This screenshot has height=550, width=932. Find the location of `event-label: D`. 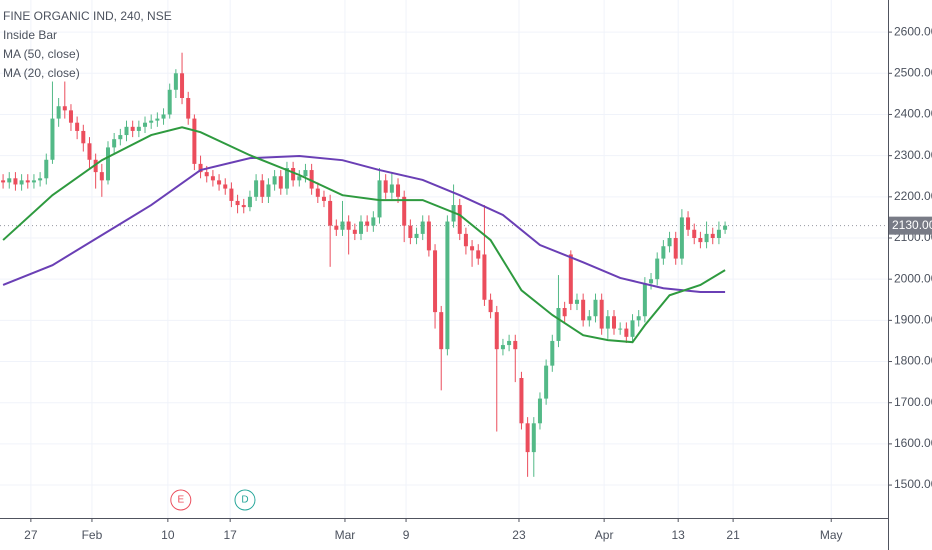

event-label: D is located at coordinates (244, 500).